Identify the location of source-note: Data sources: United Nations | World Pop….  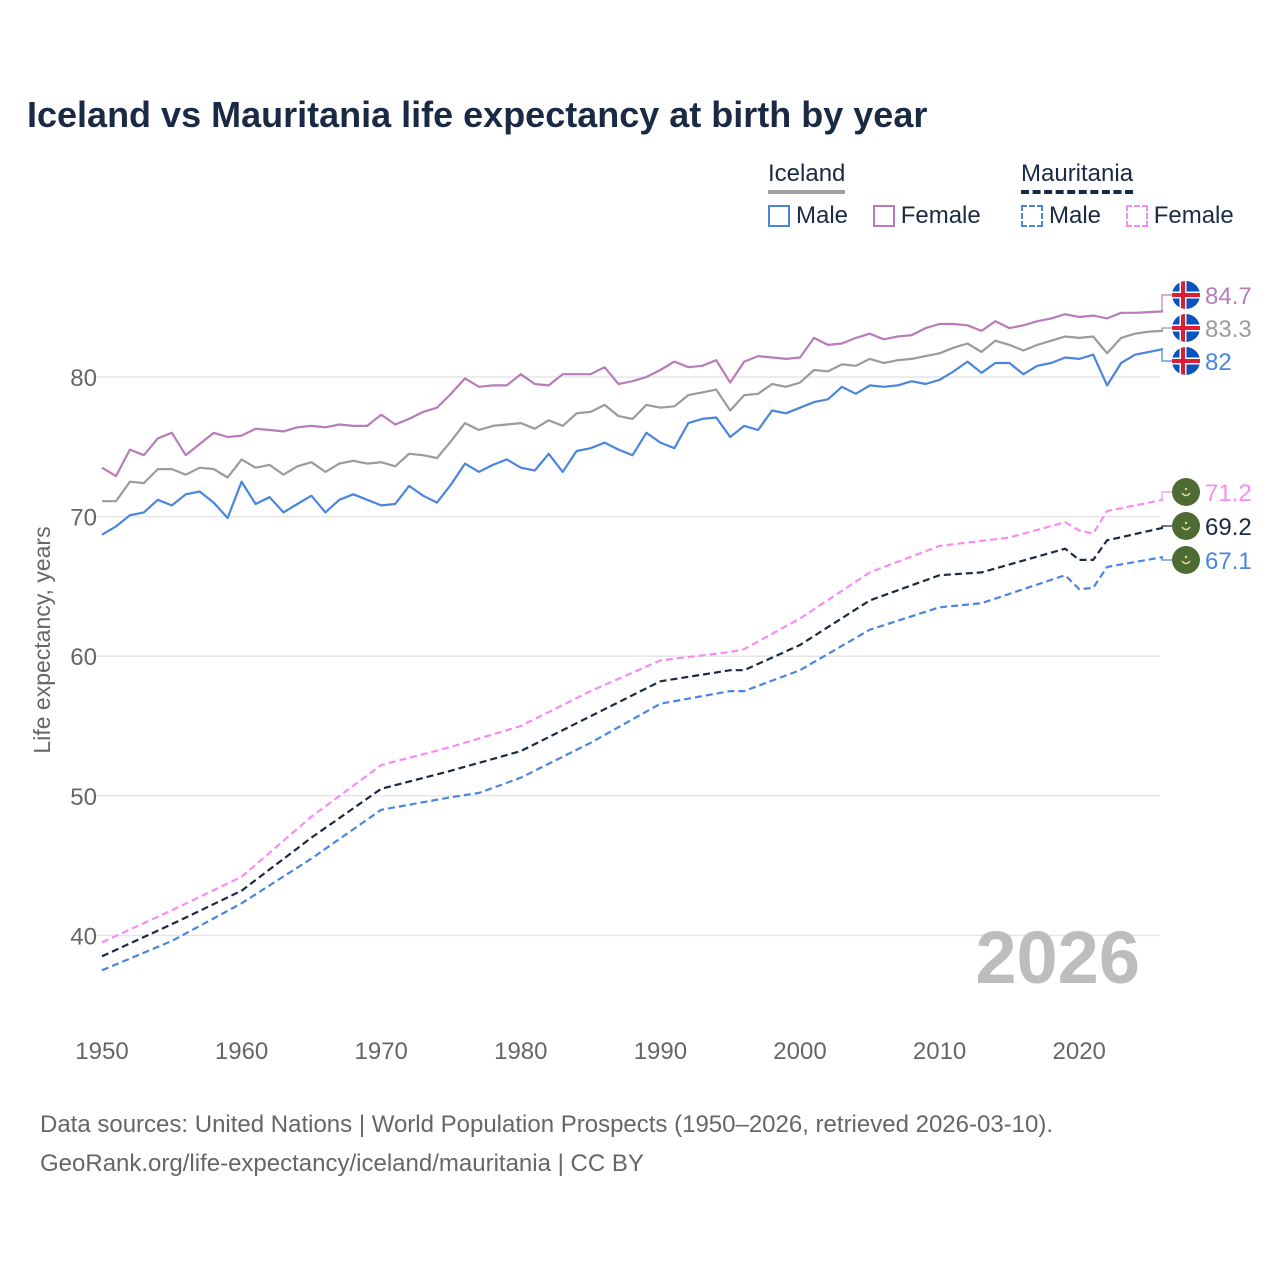
(546, 1144).